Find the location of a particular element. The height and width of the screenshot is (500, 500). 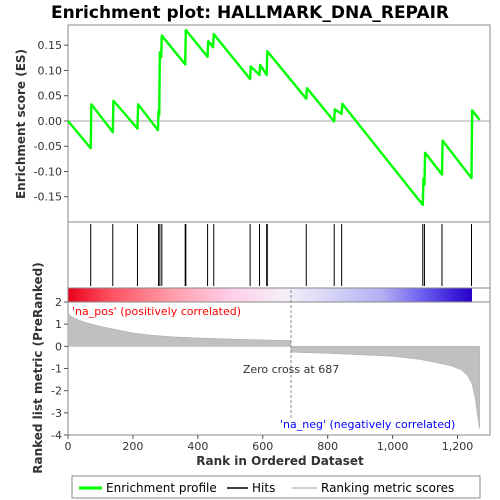

x-tick-label: 200 is located at coordinates (132, 446).